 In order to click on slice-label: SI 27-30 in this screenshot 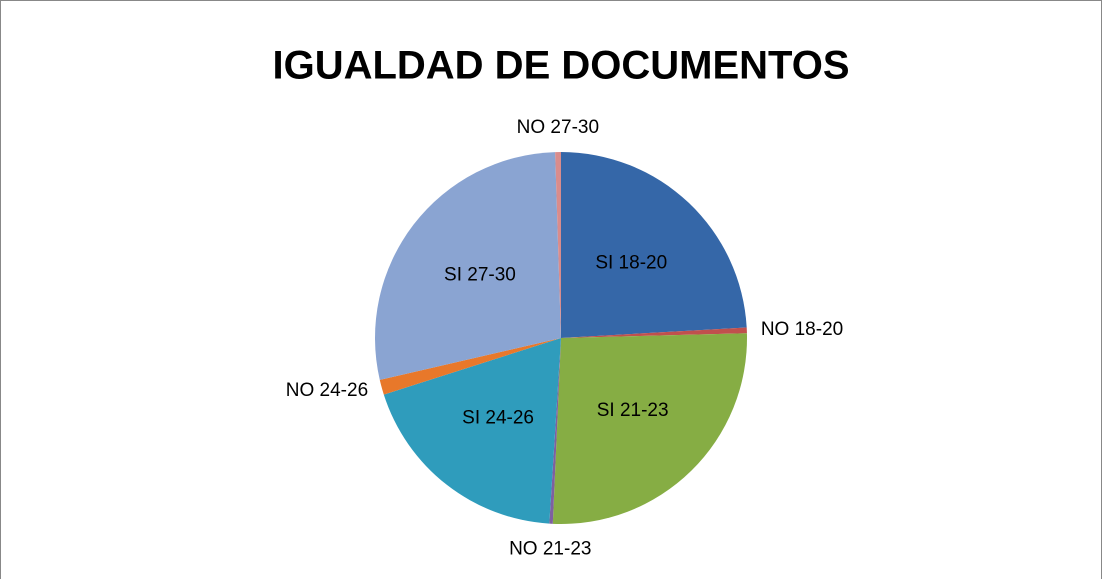, I will do `click(480, 275)`.